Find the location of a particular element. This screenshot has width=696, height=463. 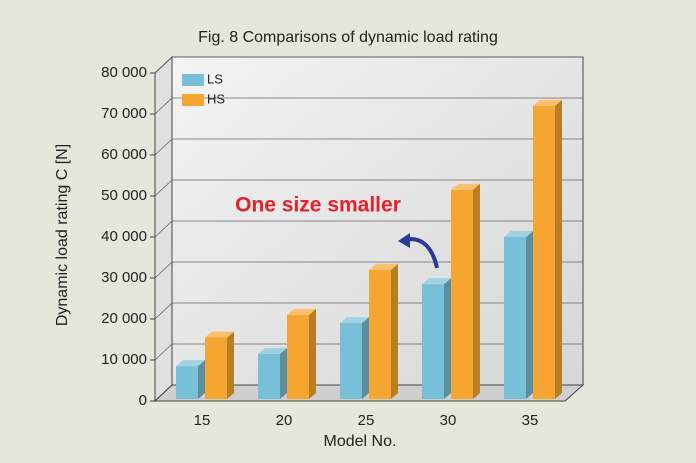

y-tick-label: 80 000 is located at coordinates (124, 72).